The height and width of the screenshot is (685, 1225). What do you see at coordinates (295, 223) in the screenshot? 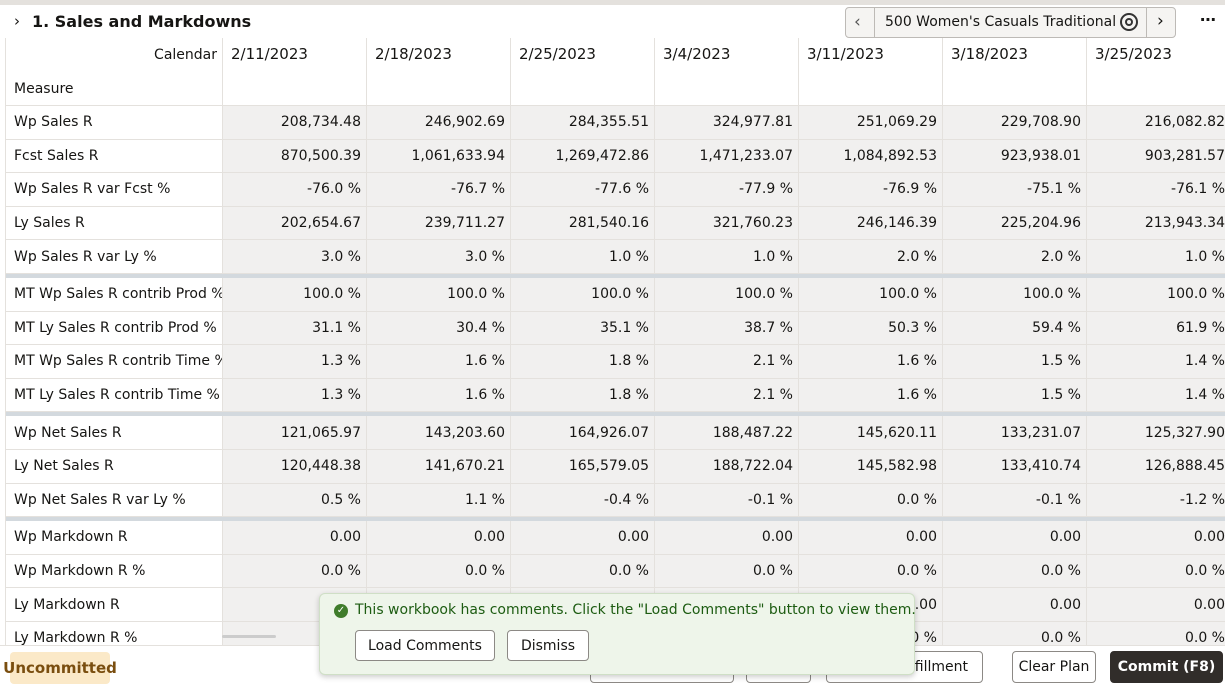
I see `value-cell: 202,654.67` at bounding box center [295, 223].